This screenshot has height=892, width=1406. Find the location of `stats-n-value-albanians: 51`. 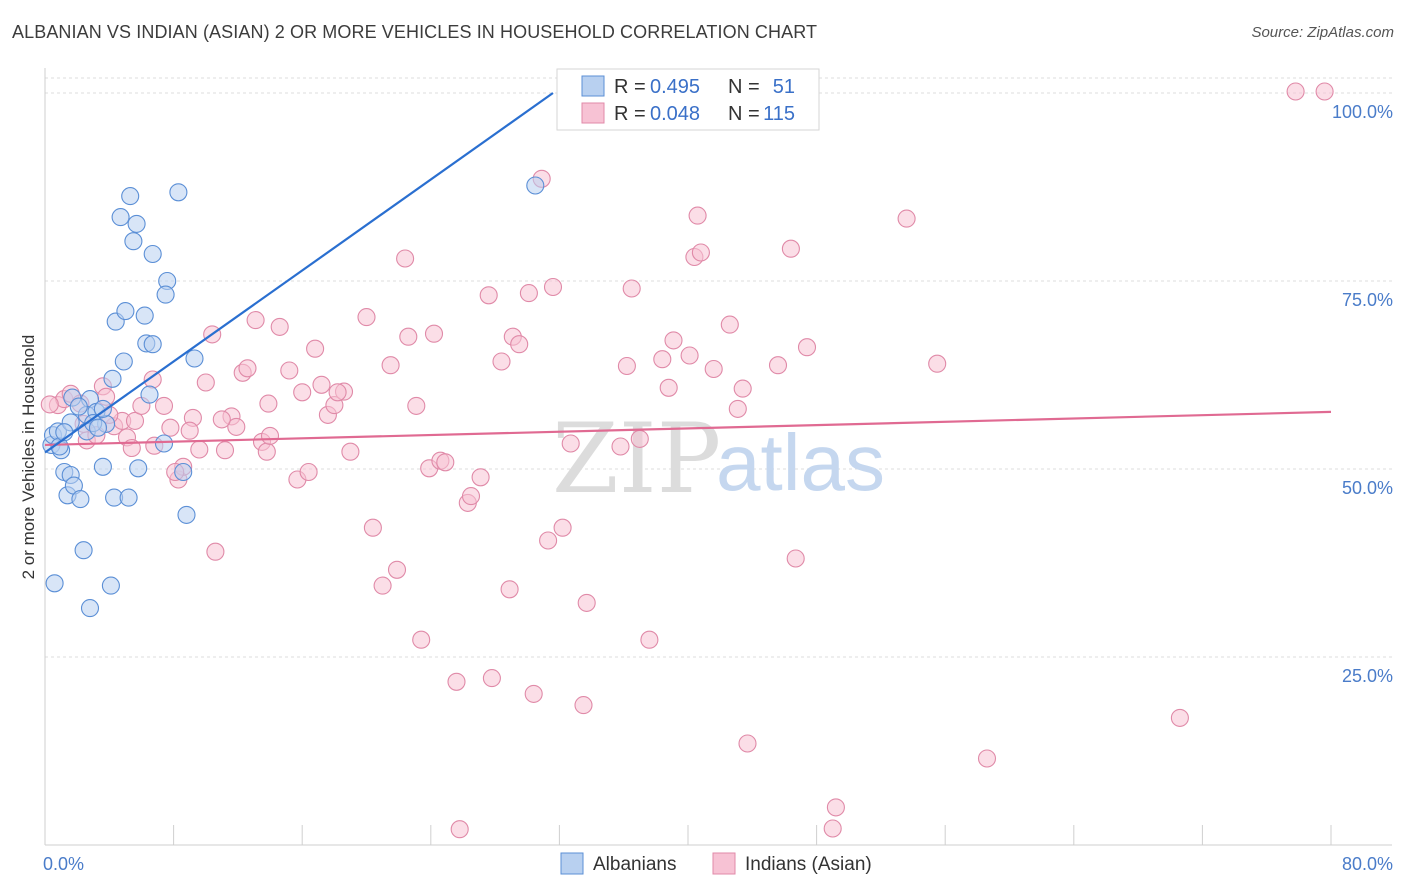

stats-n-value-albanians: 51 is located at coordinates (784, 87).